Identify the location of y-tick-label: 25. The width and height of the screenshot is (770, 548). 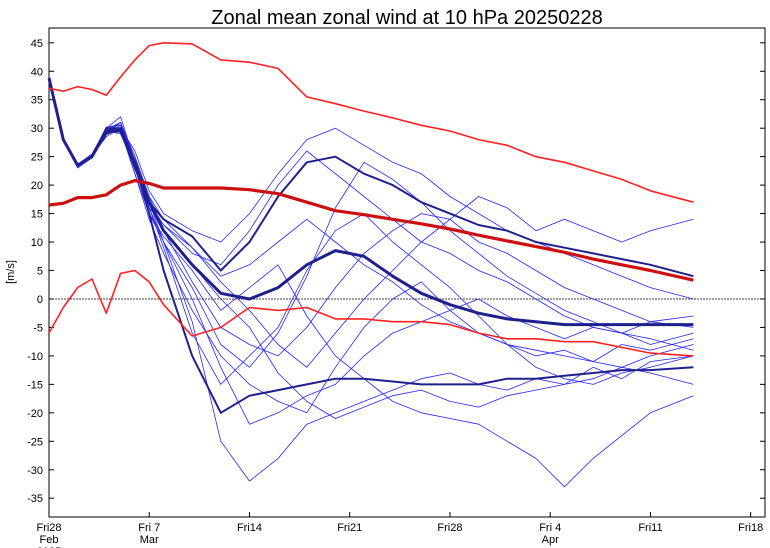
(37, 158).